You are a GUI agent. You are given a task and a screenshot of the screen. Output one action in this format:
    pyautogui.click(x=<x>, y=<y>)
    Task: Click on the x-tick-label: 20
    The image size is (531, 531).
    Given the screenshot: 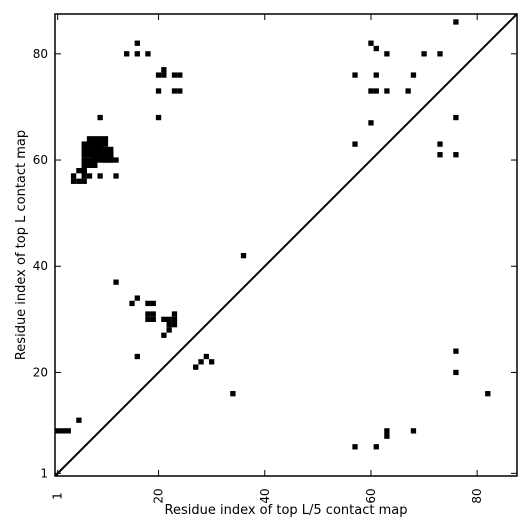 What is the action you would take?
    pyautogui.click(x=159, y=495)
    